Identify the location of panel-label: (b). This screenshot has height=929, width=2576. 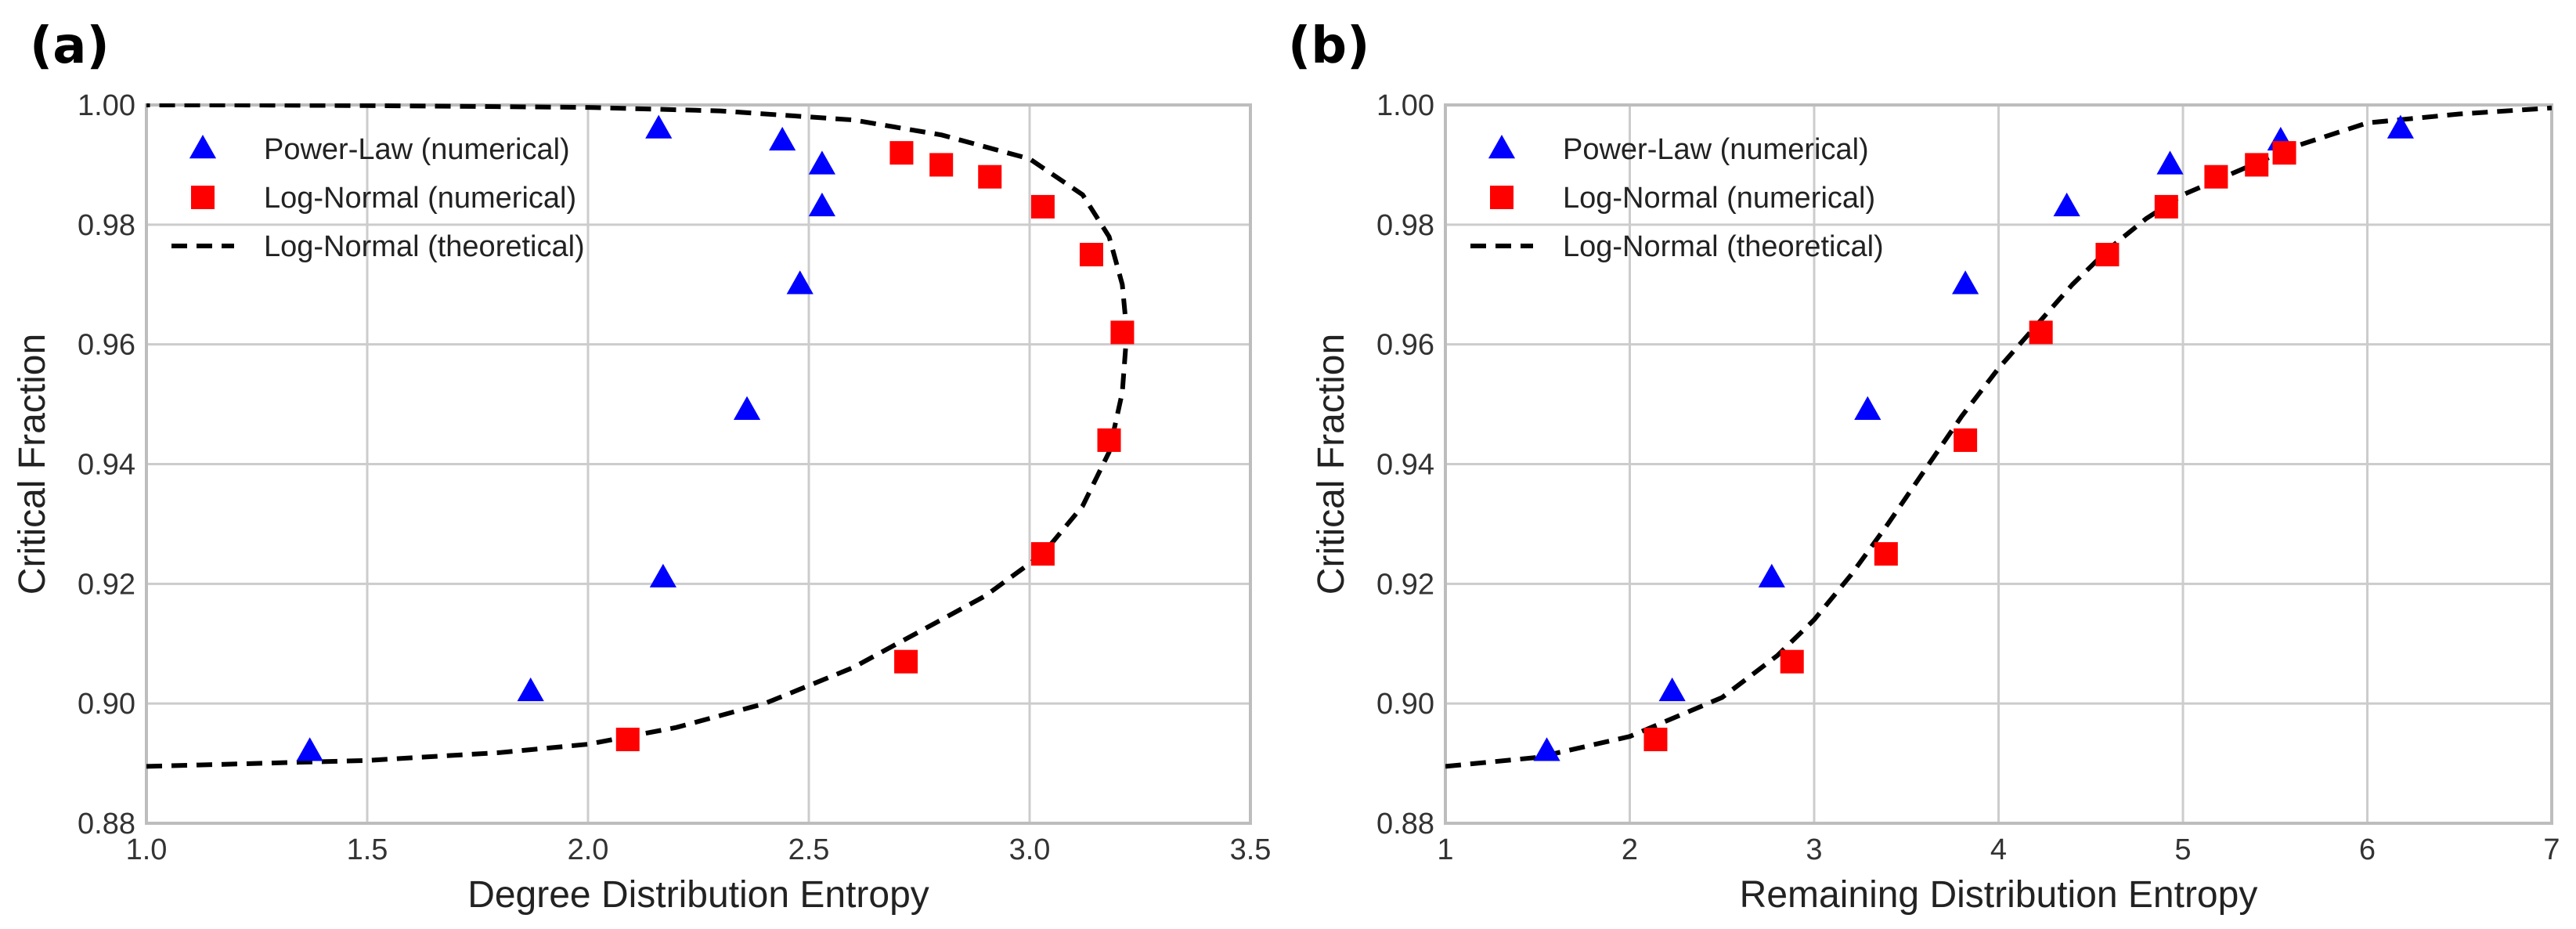
(1329, 46).